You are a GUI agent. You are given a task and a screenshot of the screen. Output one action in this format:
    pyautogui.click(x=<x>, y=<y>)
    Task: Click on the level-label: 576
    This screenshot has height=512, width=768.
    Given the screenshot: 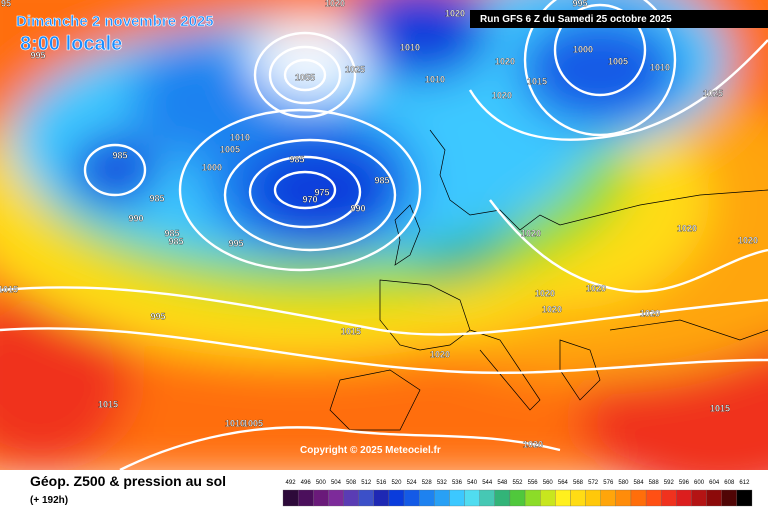 What is the action you would take?
    pyautogui.click(x=608, y=483)
    